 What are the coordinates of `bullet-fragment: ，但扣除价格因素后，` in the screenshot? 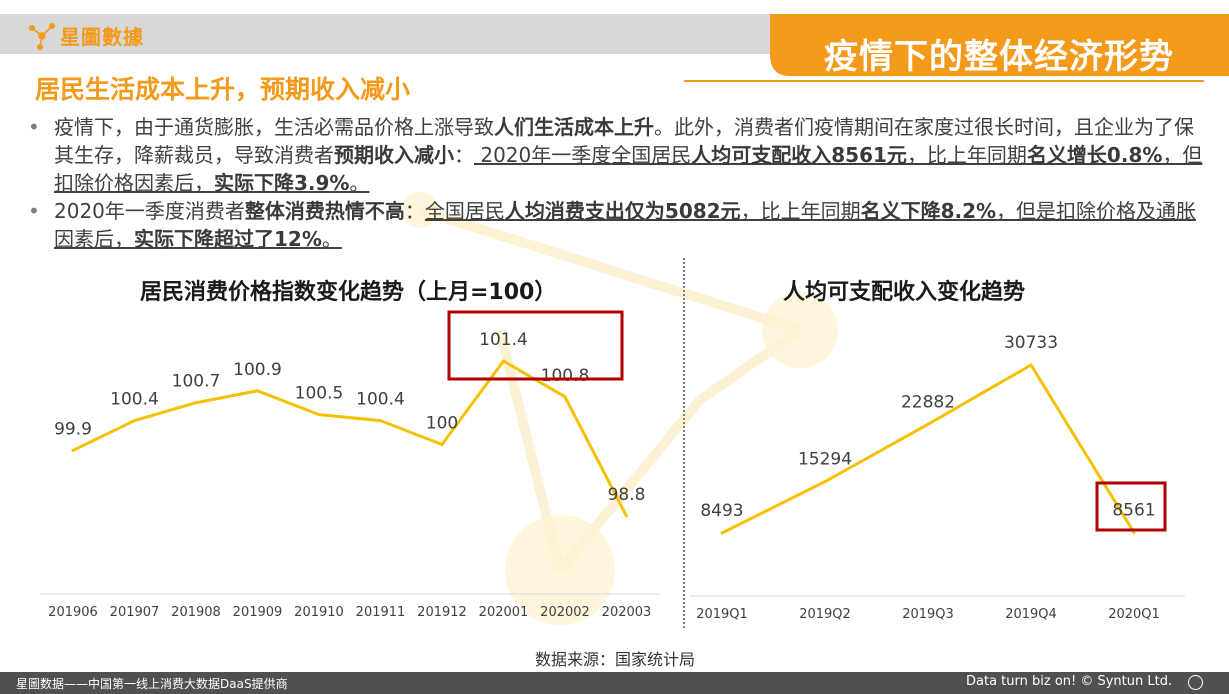 It's located at (628, 169).